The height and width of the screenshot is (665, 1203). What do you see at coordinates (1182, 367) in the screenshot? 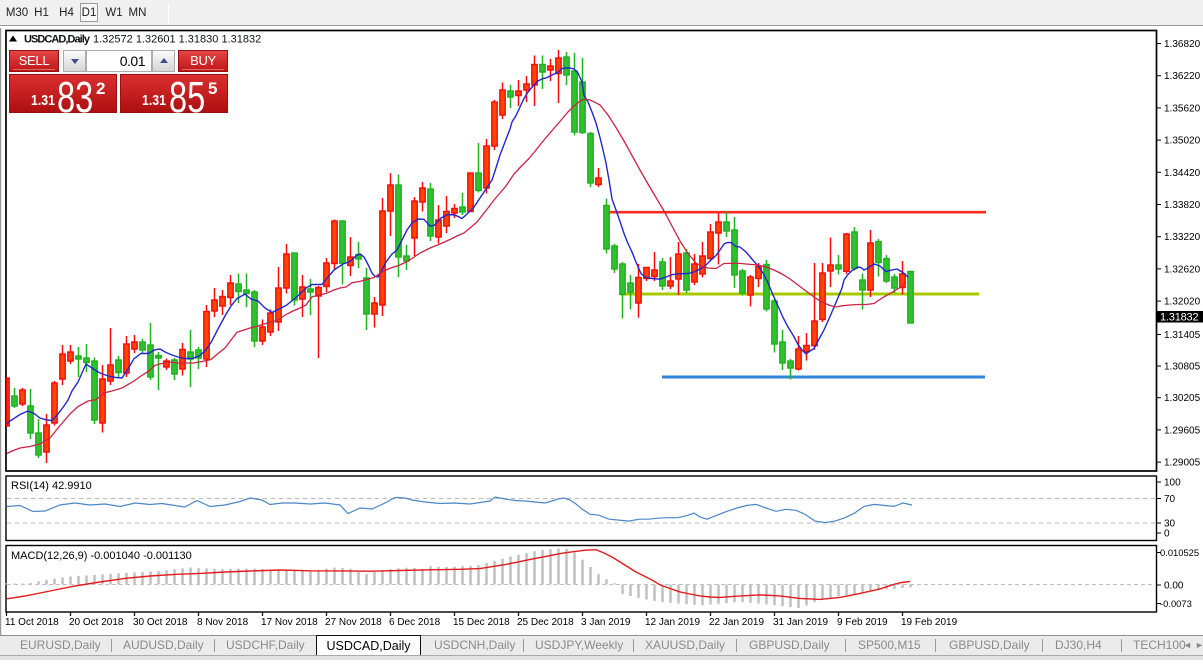
I see `svg-text: 1.30805` at bounding box center [1182, 367].